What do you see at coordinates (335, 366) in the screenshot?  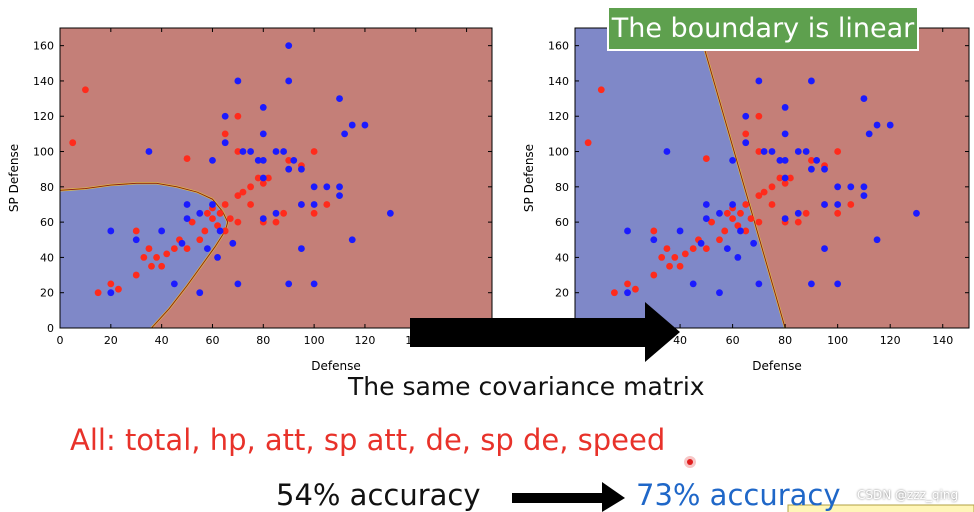 I see `left-x-axis-label: Defense` at bounding box center [335, 366].